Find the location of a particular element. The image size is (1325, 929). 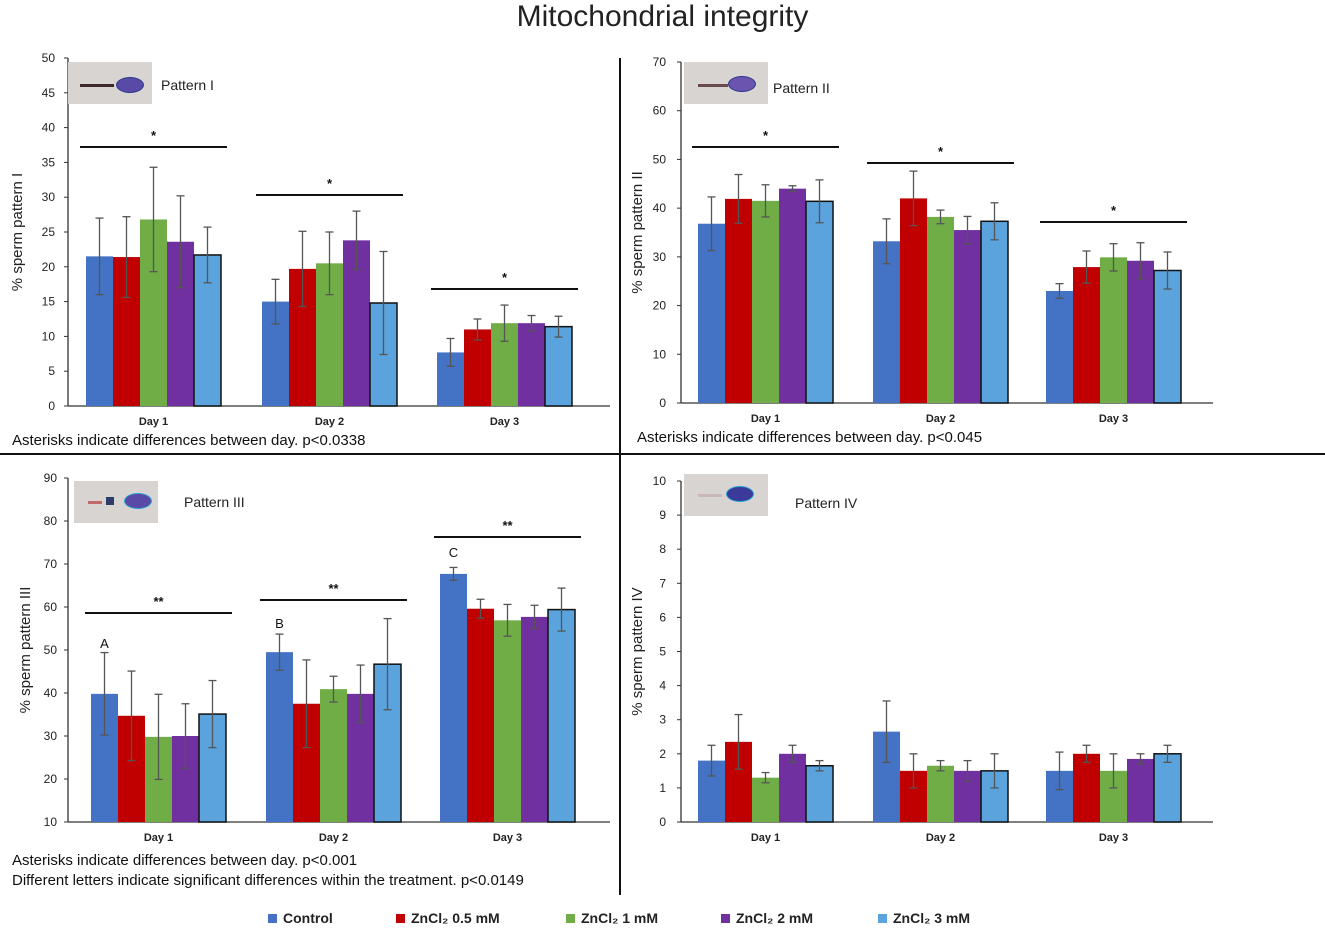

y-axis-label: % sperm pattern I is located at coordinates (17, 232).